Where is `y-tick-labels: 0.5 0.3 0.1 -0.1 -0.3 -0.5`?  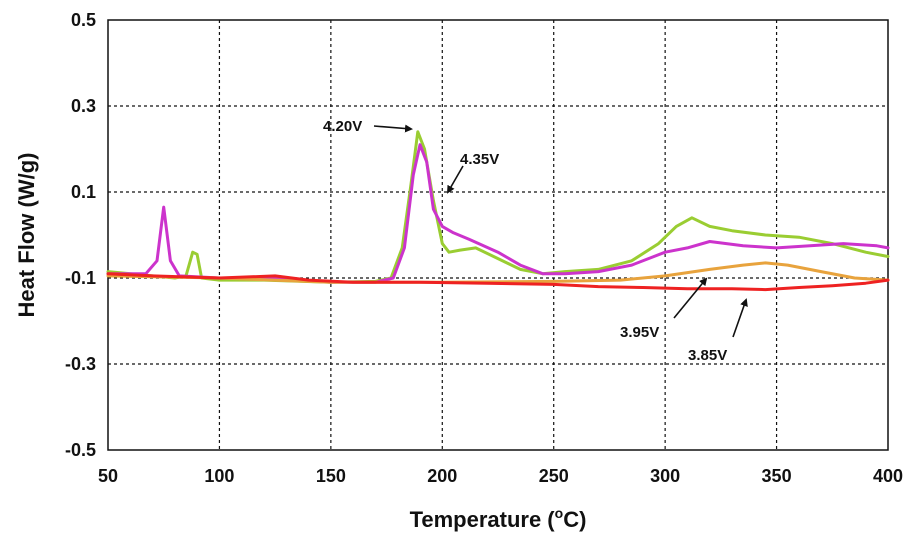 y-tick-labels: 0.5 0.3 0.1 -0.1 -0.3 -0.5 is located at coordinates (80, 235).